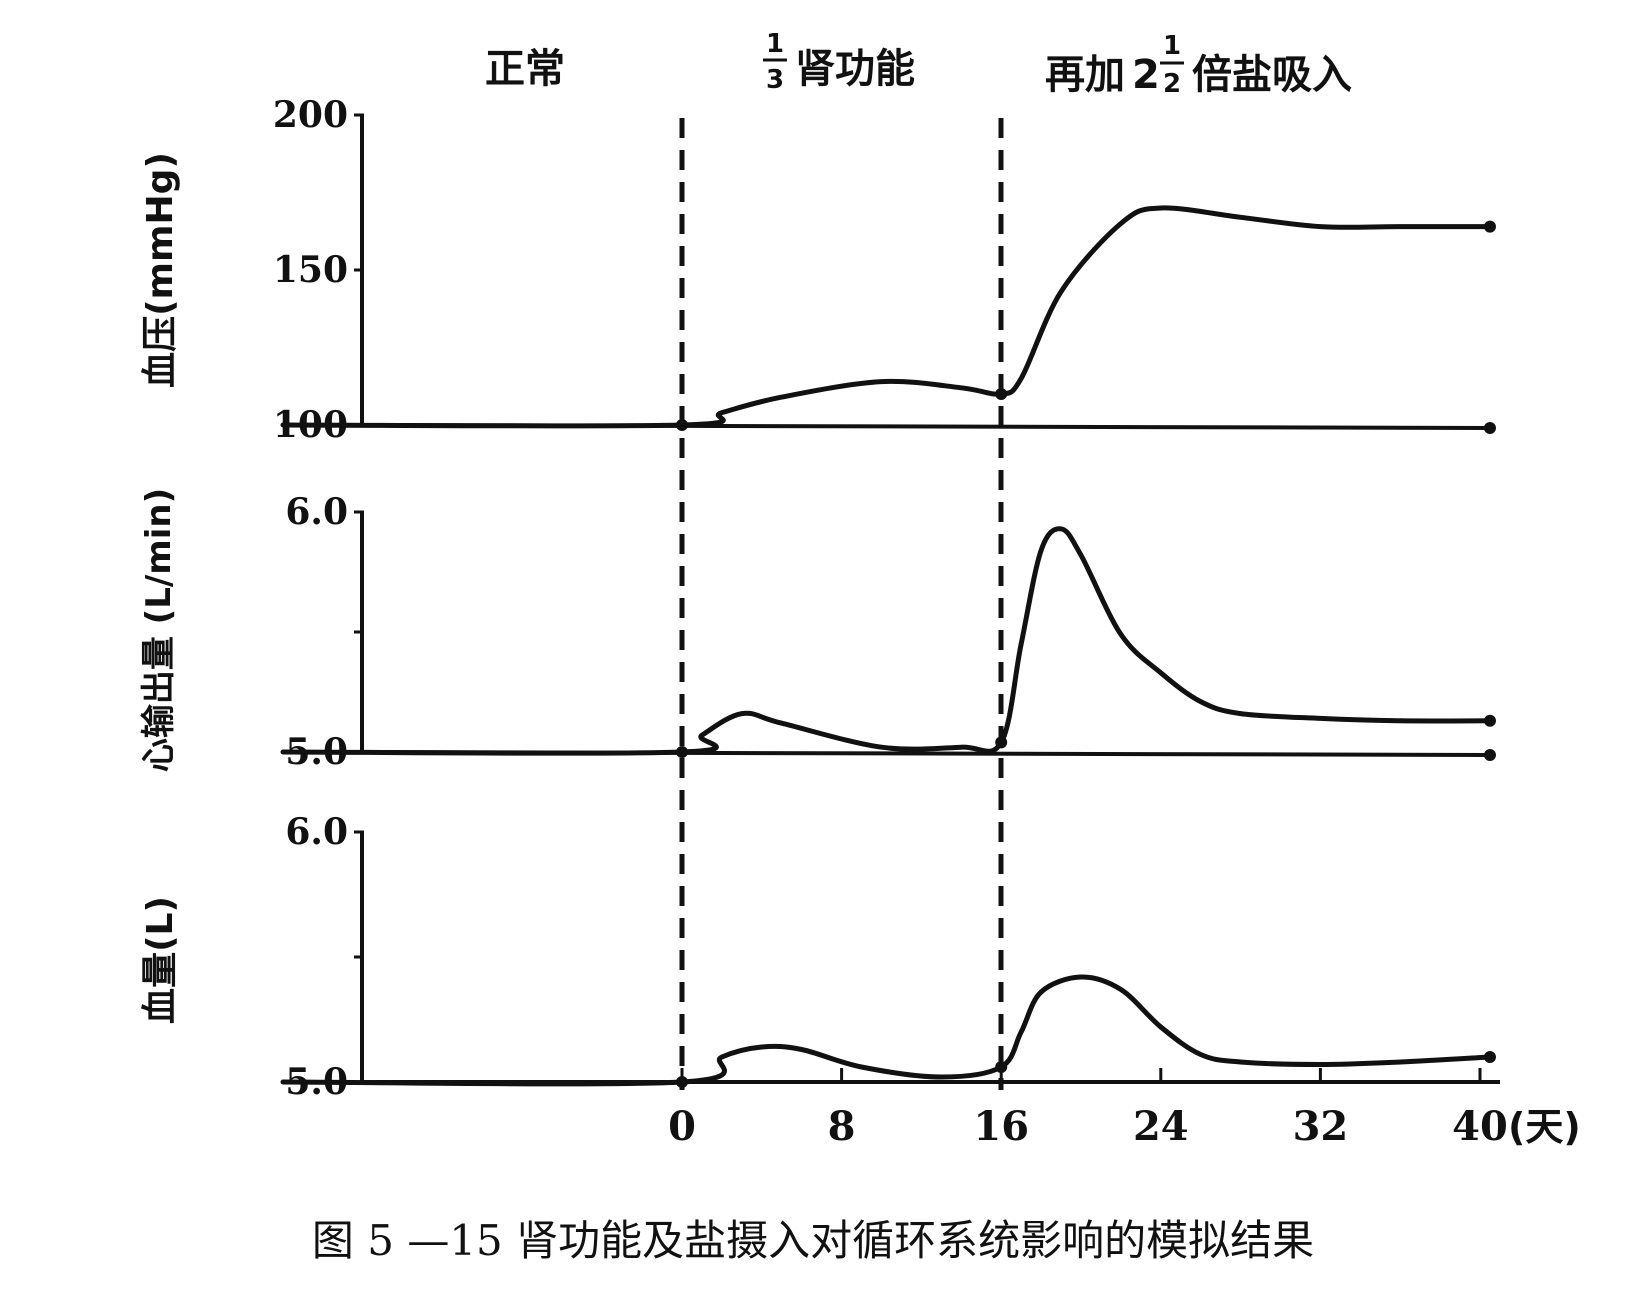 This screenshot has width=1627, height=1289. What do you see at coordinates (159, 630) in the screenshot?
I see `y-axis-label: 心输出量 (L/min)` at bounding box center [159, 630].